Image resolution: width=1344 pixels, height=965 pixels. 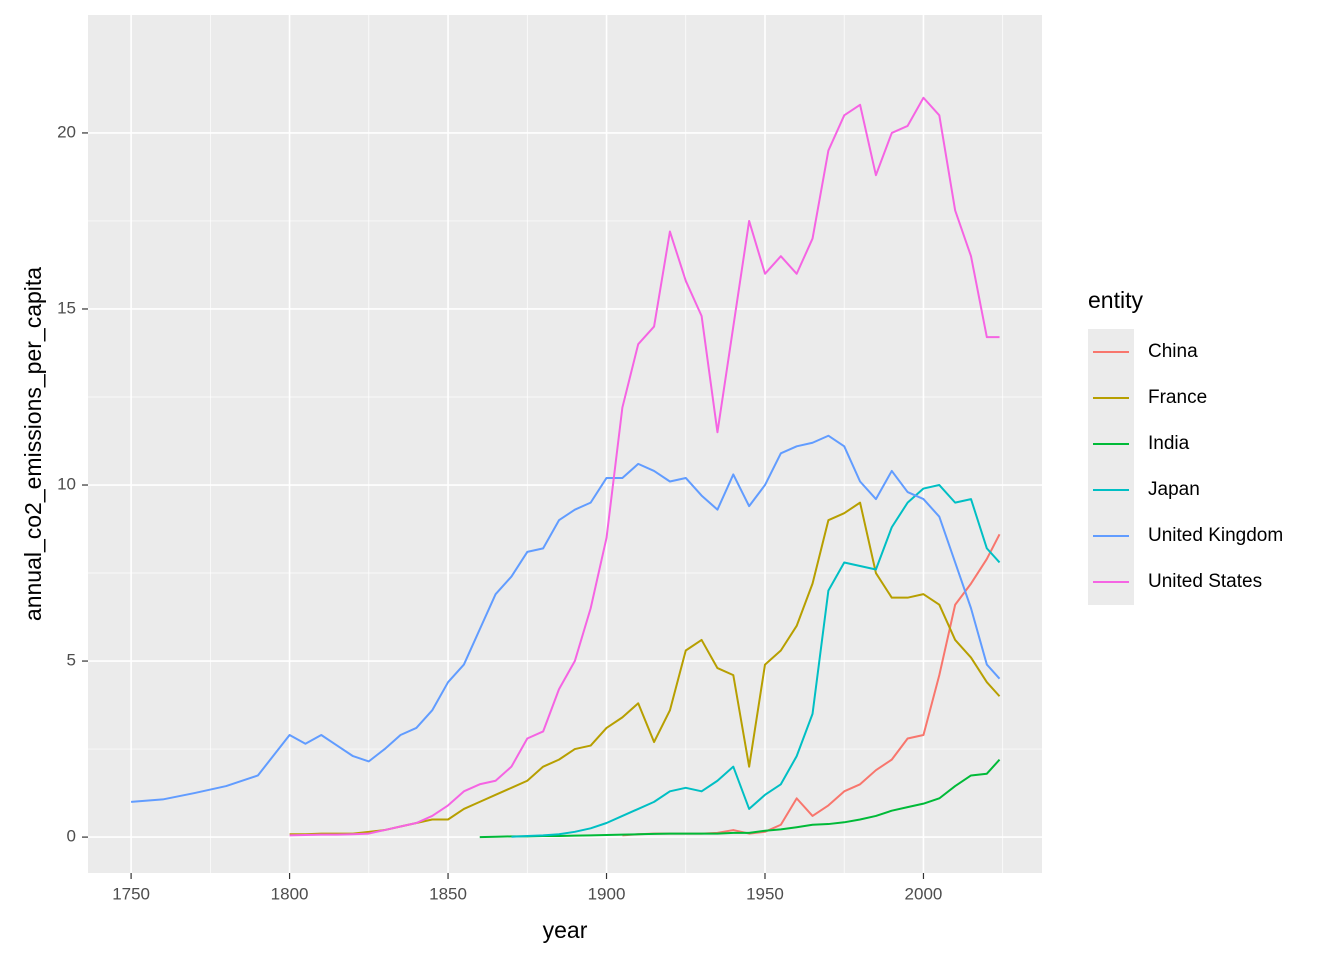 What do you see at coordinates (1169, 443) in the screenshot?
I see `legend-label: India` at bounding box center [1169, 443].